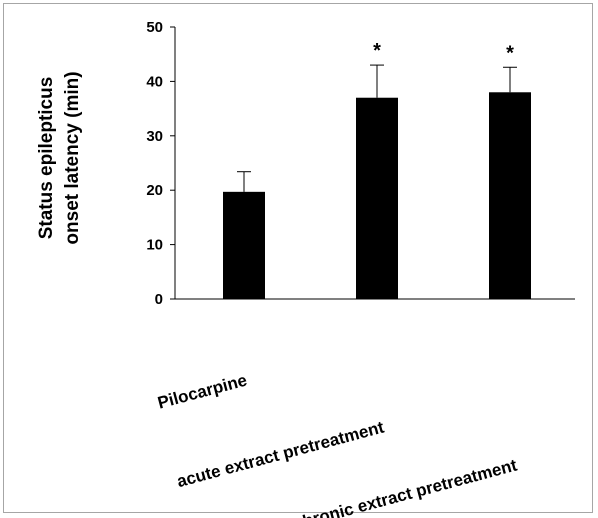 The height and width of the screenshot is (518, 598). What do you see at coordinates (72, 157) in the screenshot?
I see `y-axis-title-line2: onset latency (min)` at bounding box center [72, 157].